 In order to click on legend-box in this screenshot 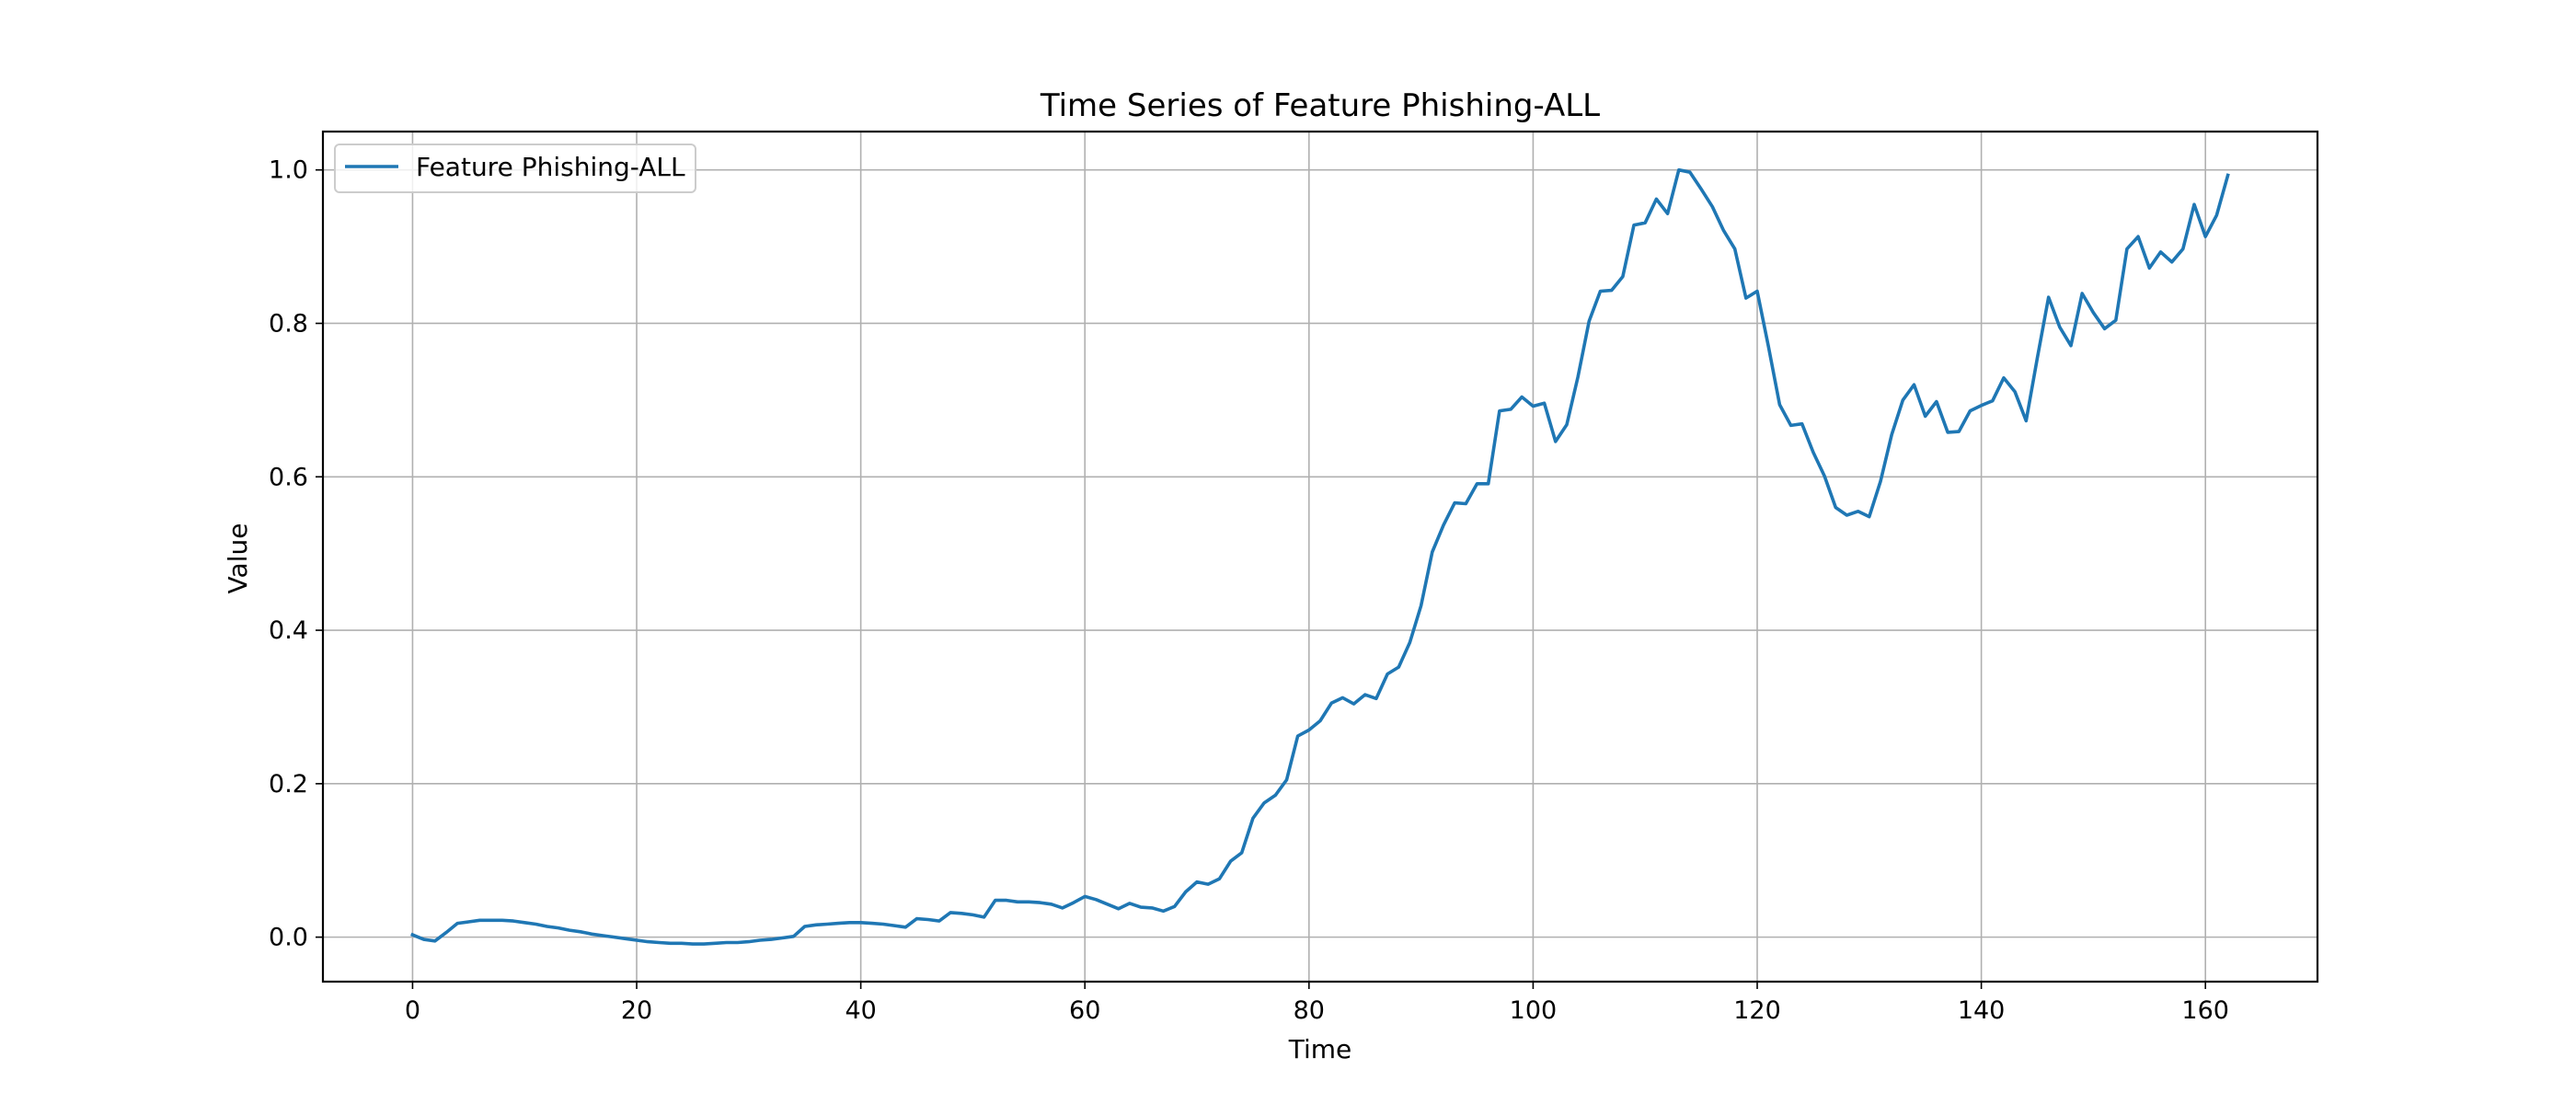, I will do `click(515, 168)`.